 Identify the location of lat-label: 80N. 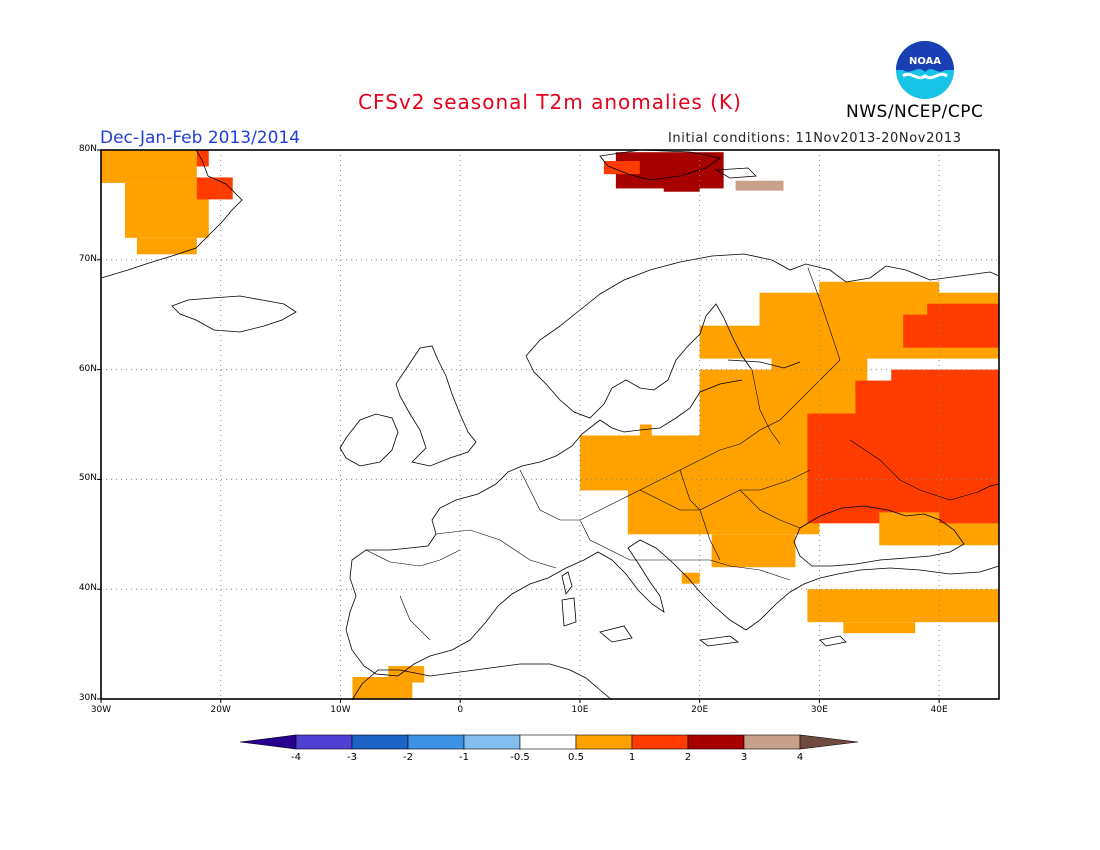
(87, 149).